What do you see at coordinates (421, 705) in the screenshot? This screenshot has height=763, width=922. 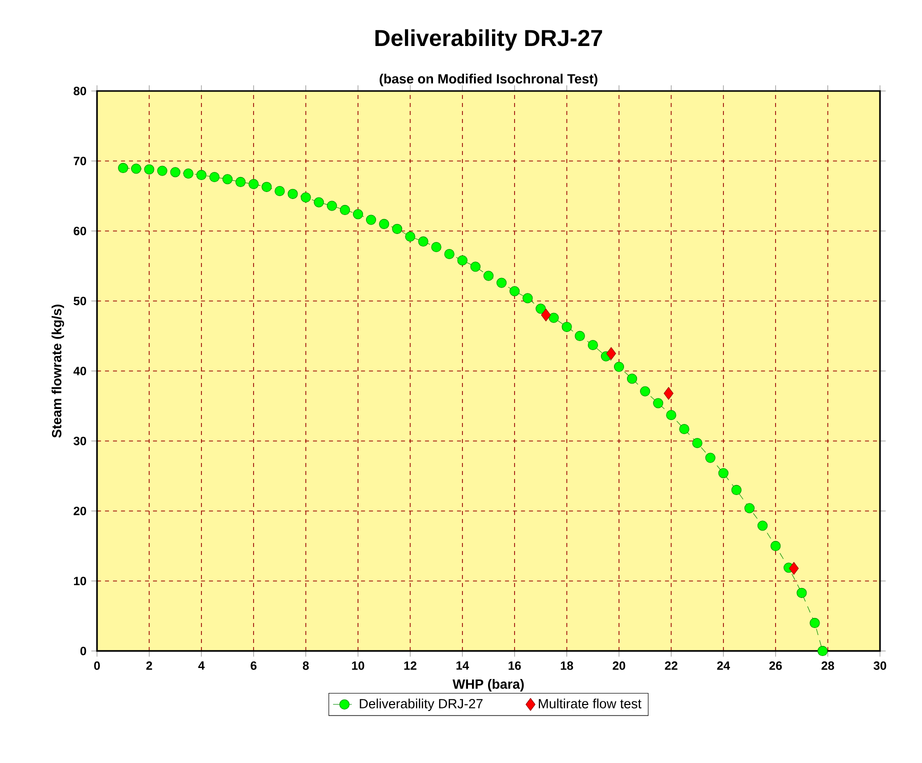 I see `legend-label: Deliverability DRJ-27` at bounding box center [421, 705].